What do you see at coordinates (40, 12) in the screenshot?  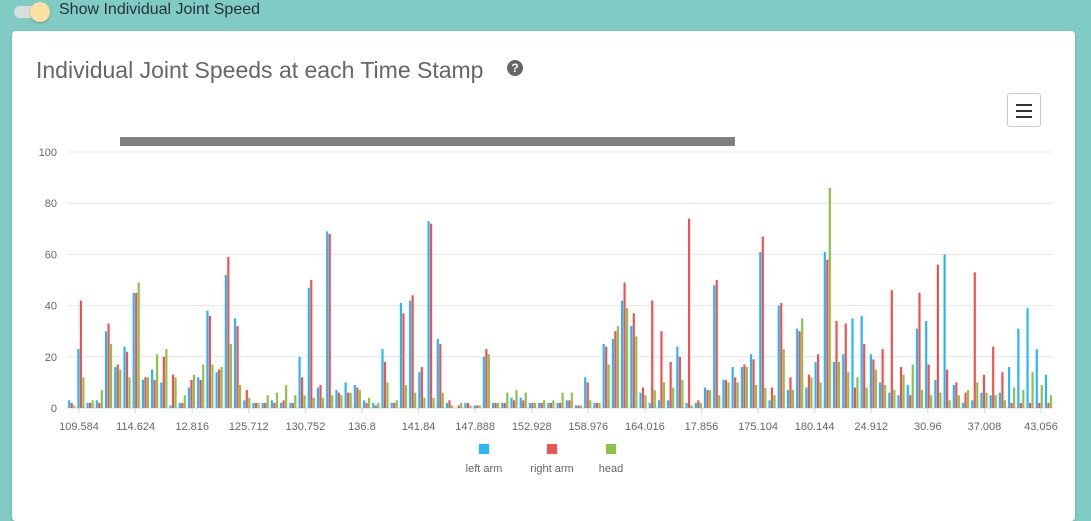 I see `toggle-knob` at bounding box center [40, 12].